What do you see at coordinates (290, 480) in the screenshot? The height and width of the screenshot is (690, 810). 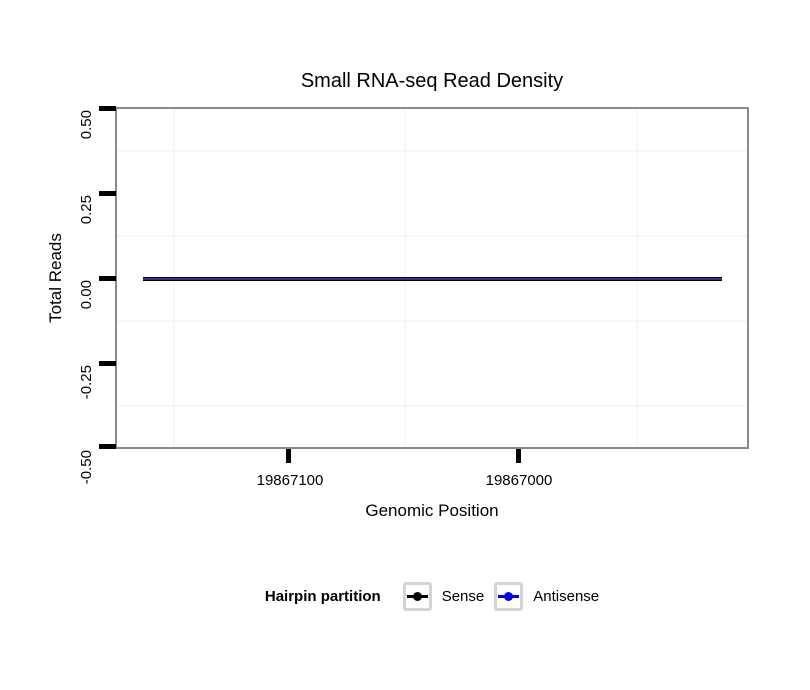 I see `x-tick-label: 19867100` at bounding box center [290, 480].